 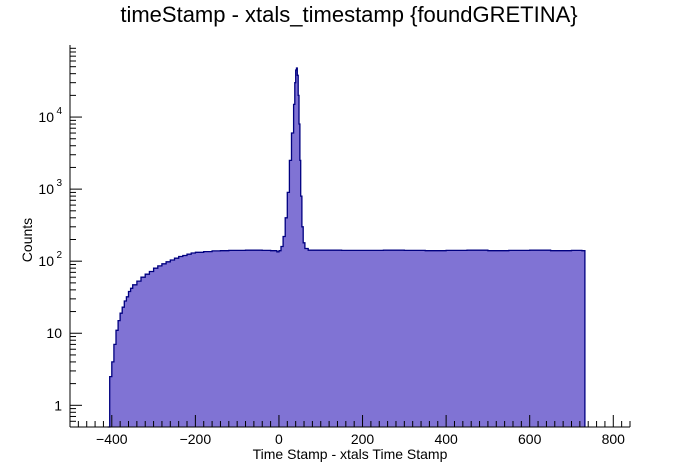 What do you see at coordinates (59, 183) in the screenshot?
I see `y-tick-exponent: 3` at bounding box center [59, 183].